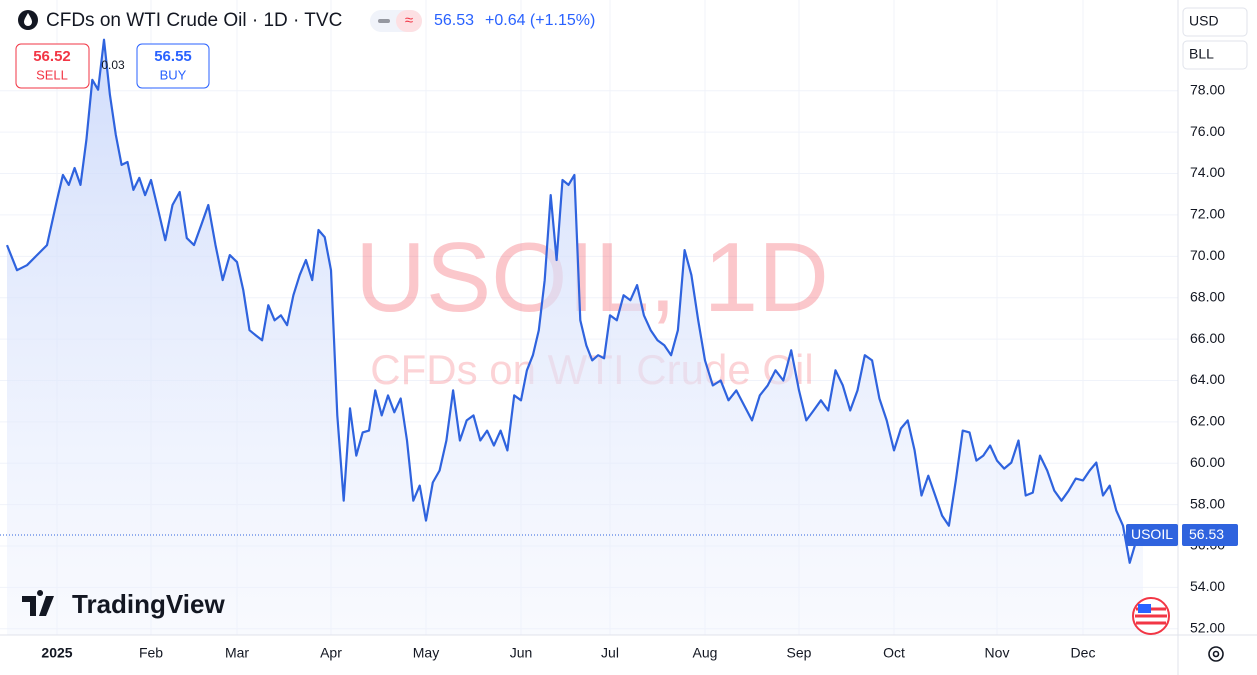 The height and width of the screenshot is (675, 1257). I want to click on y-tick-label: 64.00, so click(1207, 379).